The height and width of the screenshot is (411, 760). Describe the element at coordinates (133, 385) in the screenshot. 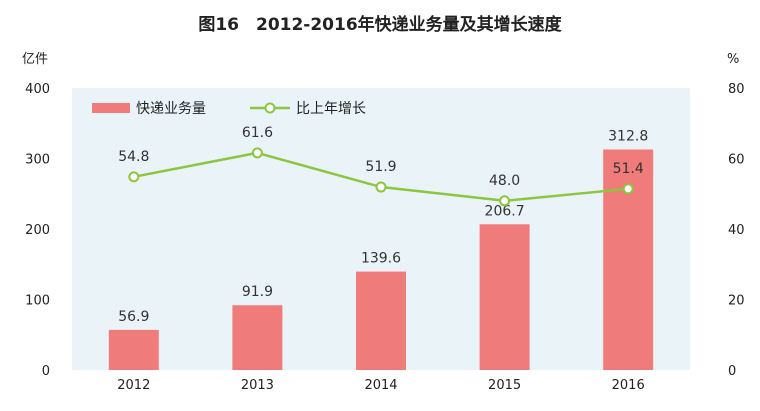

I see `x-tick-label: 2012` at that location.